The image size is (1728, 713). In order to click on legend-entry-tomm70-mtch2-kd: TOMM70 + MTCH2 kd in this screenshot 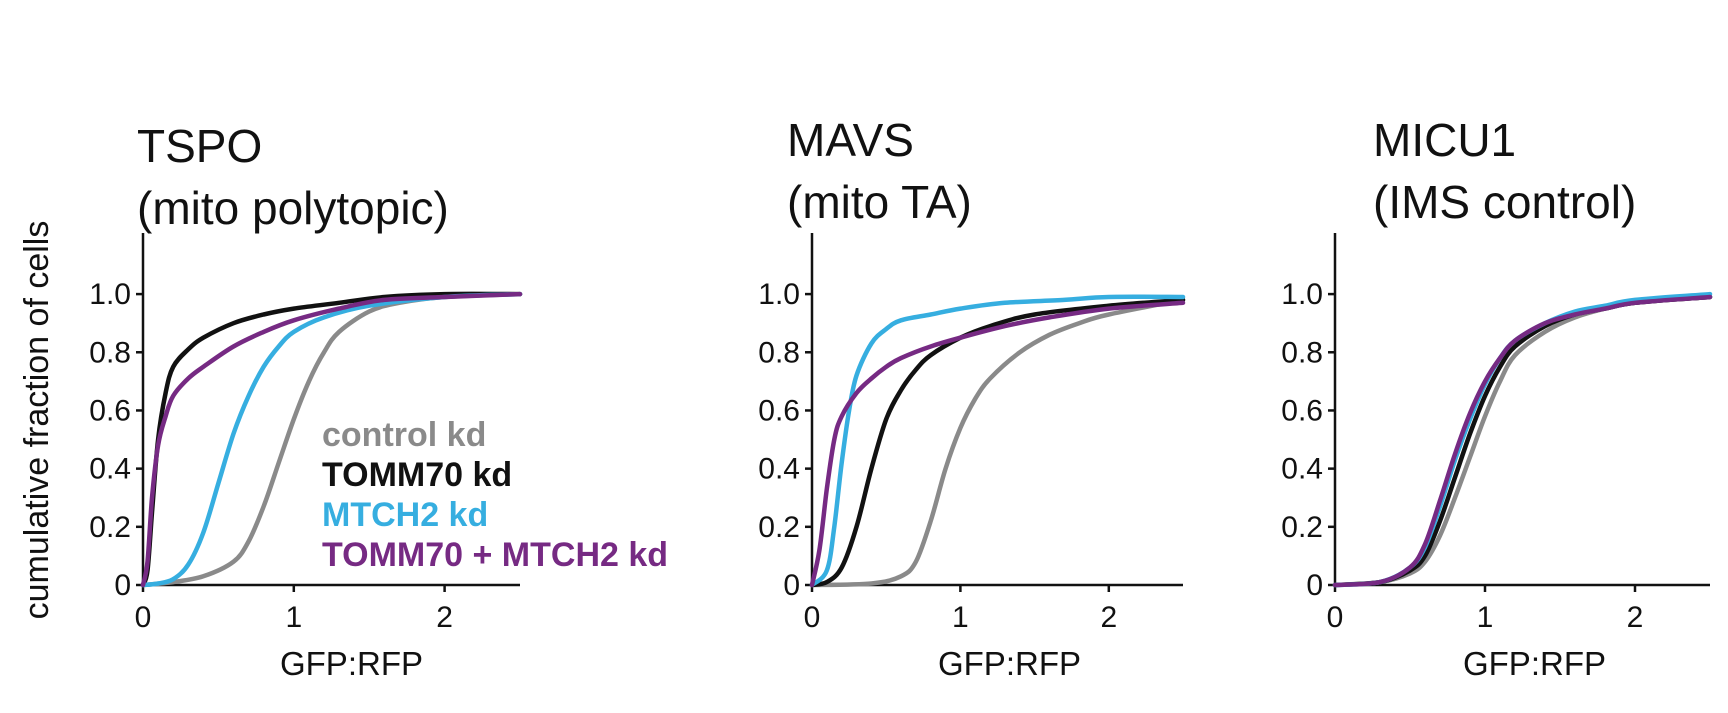, I will do `click(495, 555)`.